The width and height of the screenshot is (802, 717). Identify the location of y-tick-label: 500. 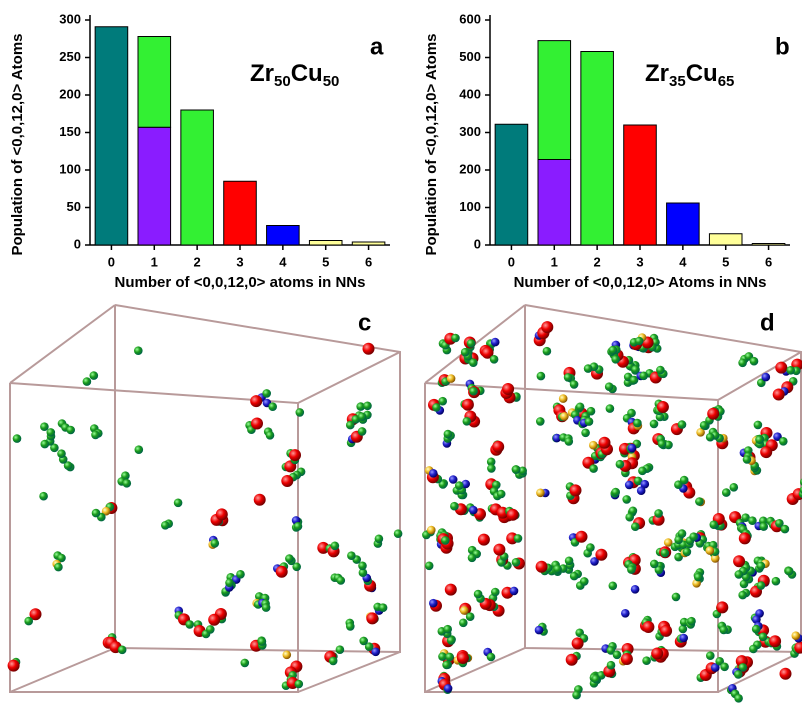
(470, 56).